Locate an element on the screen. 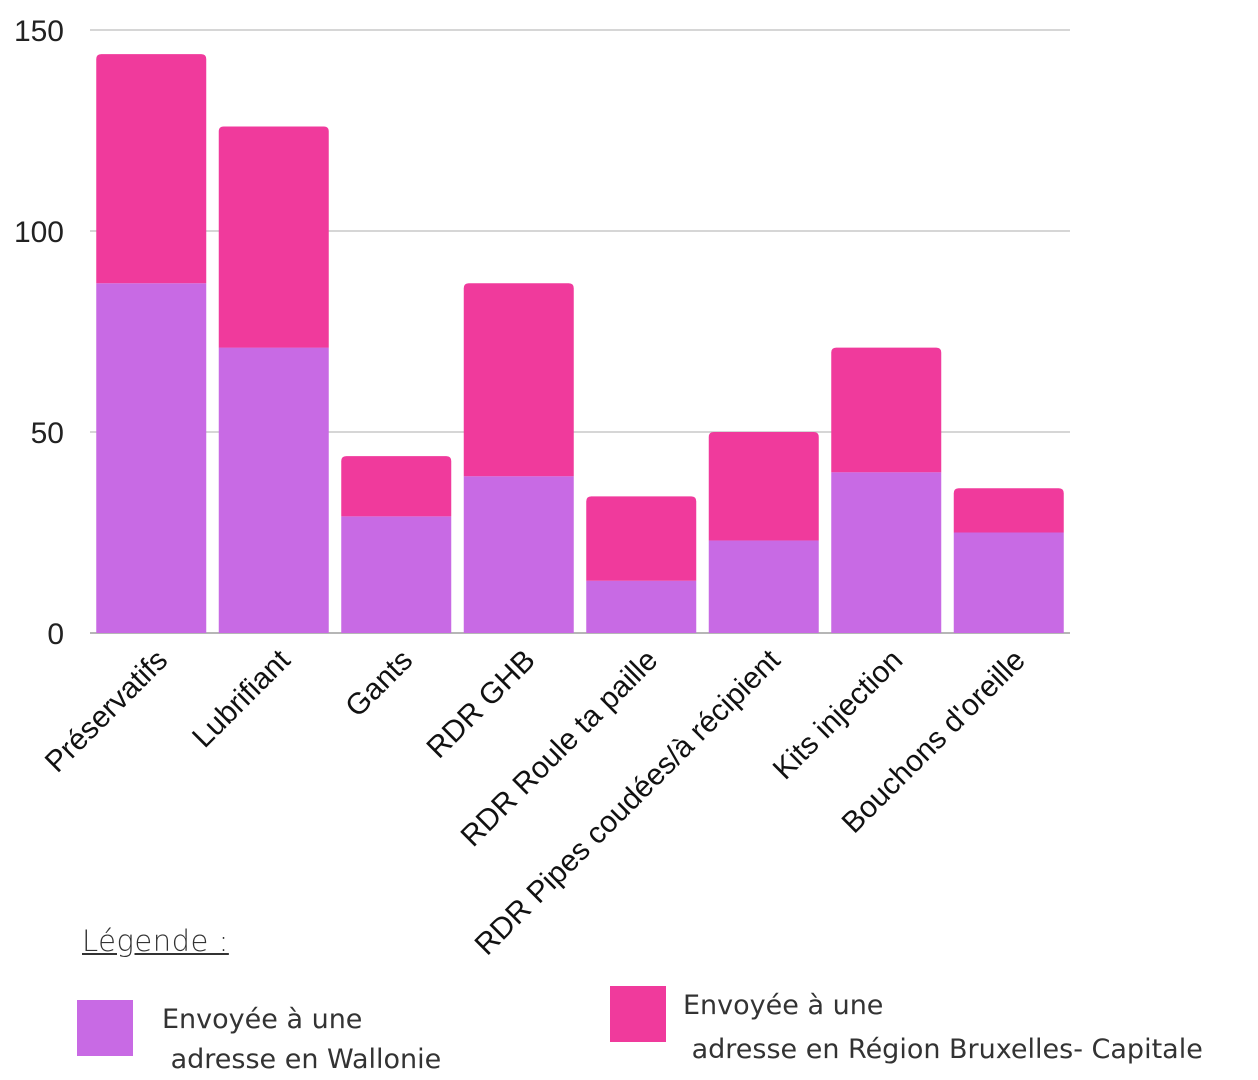  legend-title: Légende : is located at coordinates (155, 941).